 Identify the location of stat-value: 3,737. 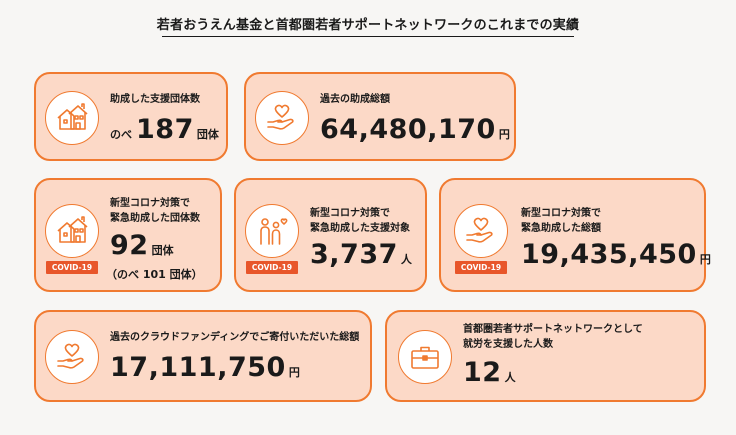
(354, 254).